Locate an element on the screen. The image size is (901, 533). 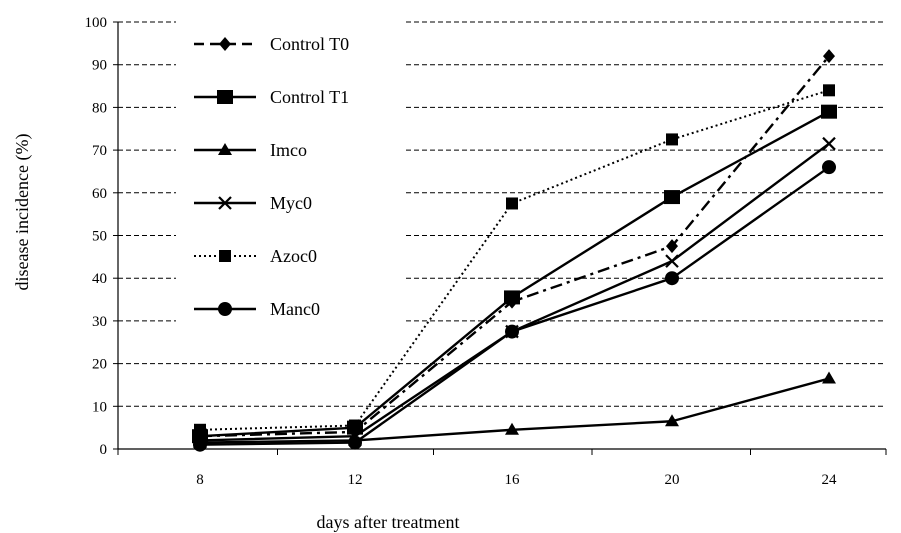
legend-item-control-t1: Control T1 is located at coordinates (271, 97).